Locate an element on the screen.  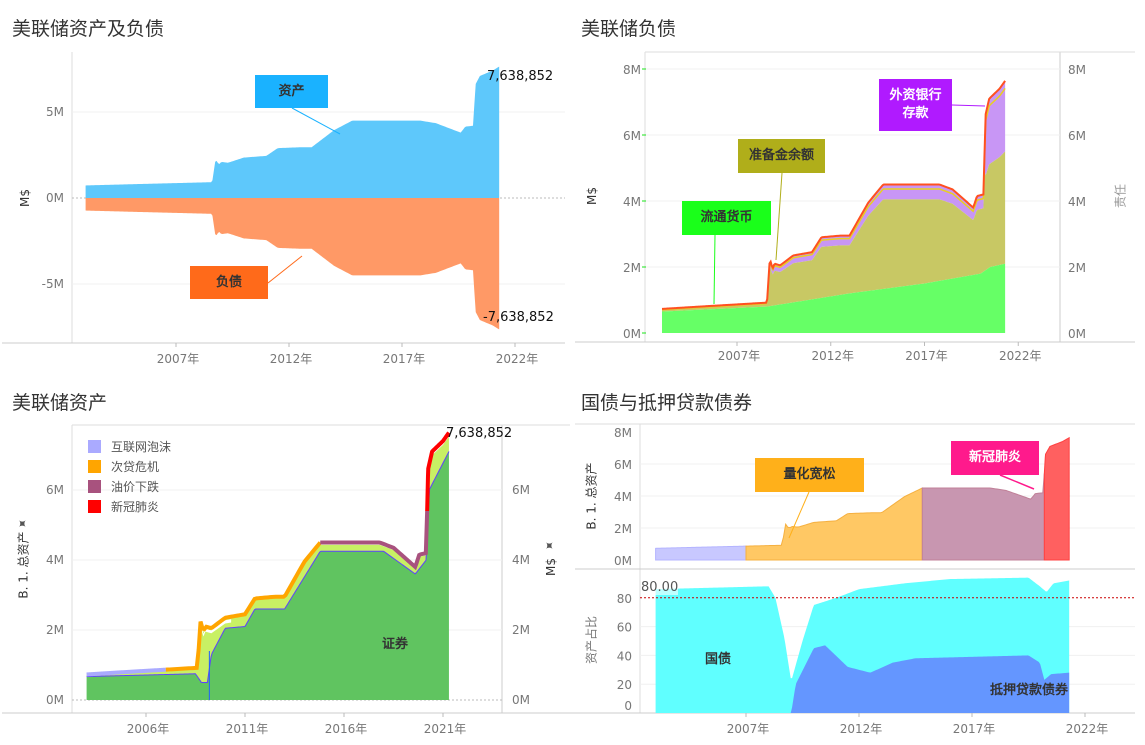
y-tick-label: 5M is located at coordinates (55, 112).